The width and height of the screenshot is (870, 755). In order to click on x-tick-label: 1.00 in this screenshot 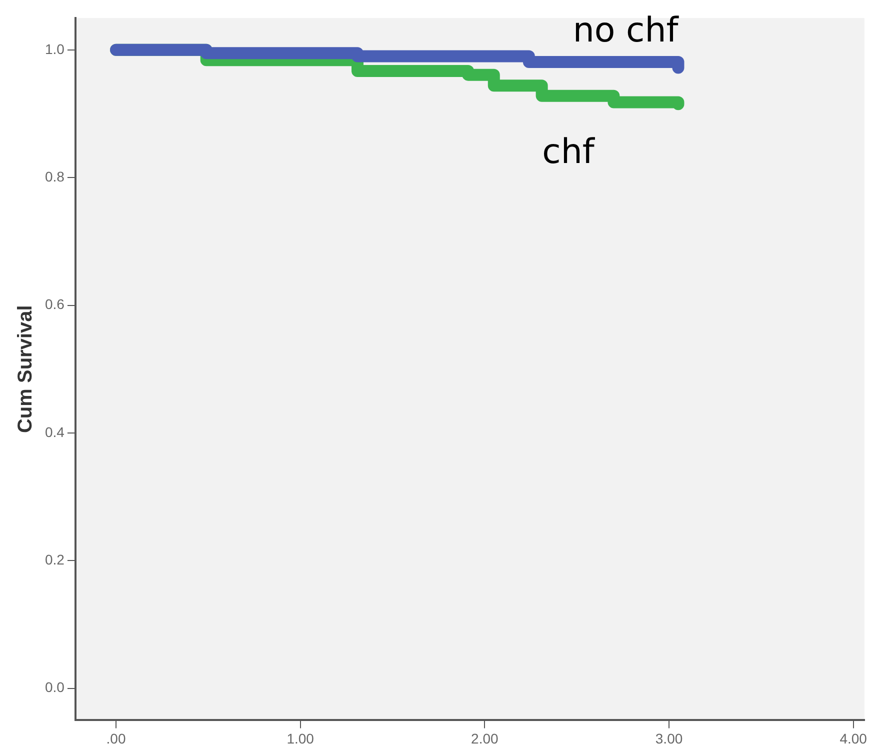, I will do `click(300, 738)`.